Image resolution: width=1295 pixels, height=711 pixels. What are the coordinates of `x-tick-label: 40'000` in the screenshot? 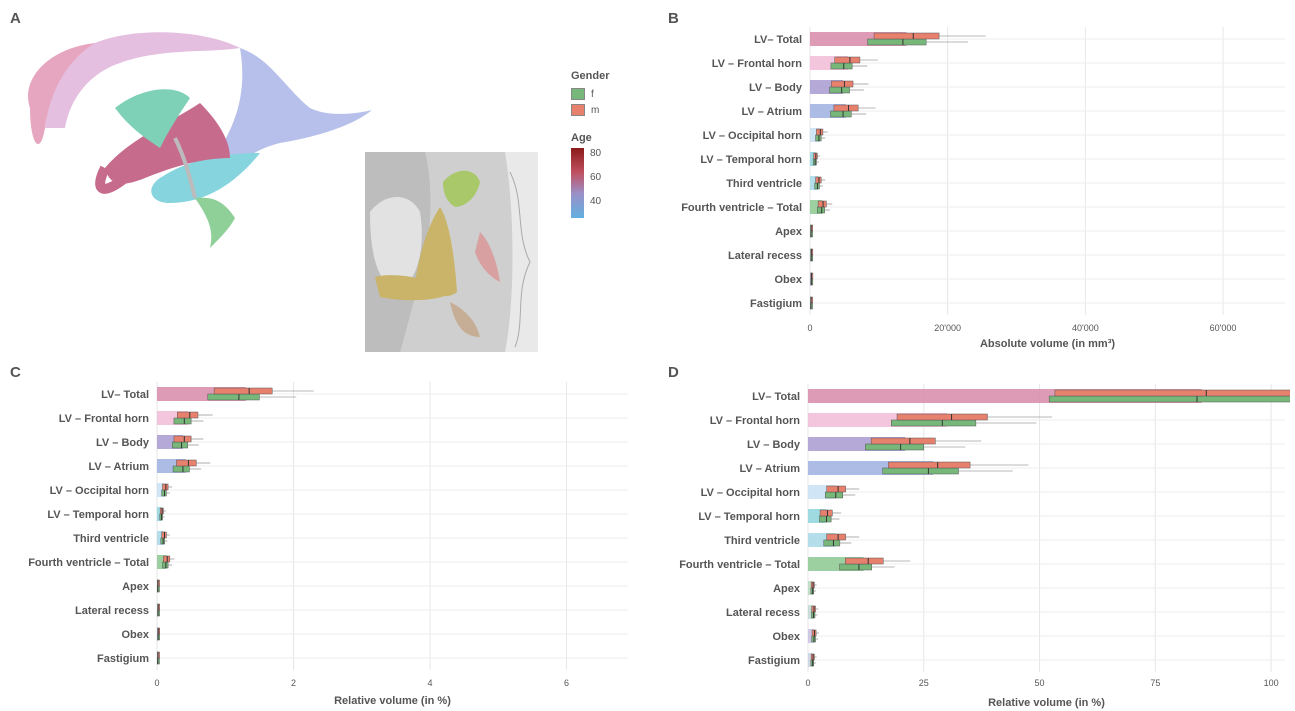 It's located at (1085, 328).